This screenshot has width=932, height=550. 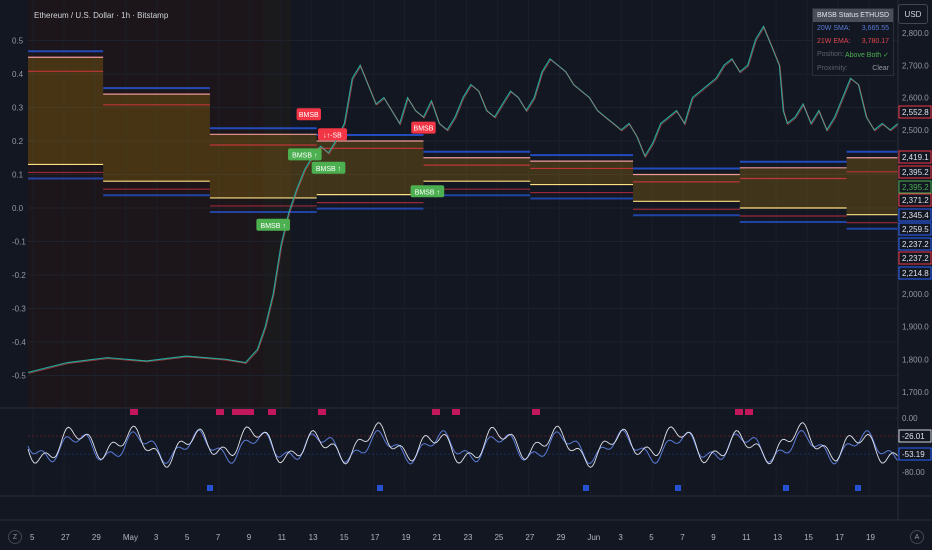 What do you see at coordinates (498, 537) in the screenshot?
I see `x-axis-tick: 25` at bounding box center [498, 537].